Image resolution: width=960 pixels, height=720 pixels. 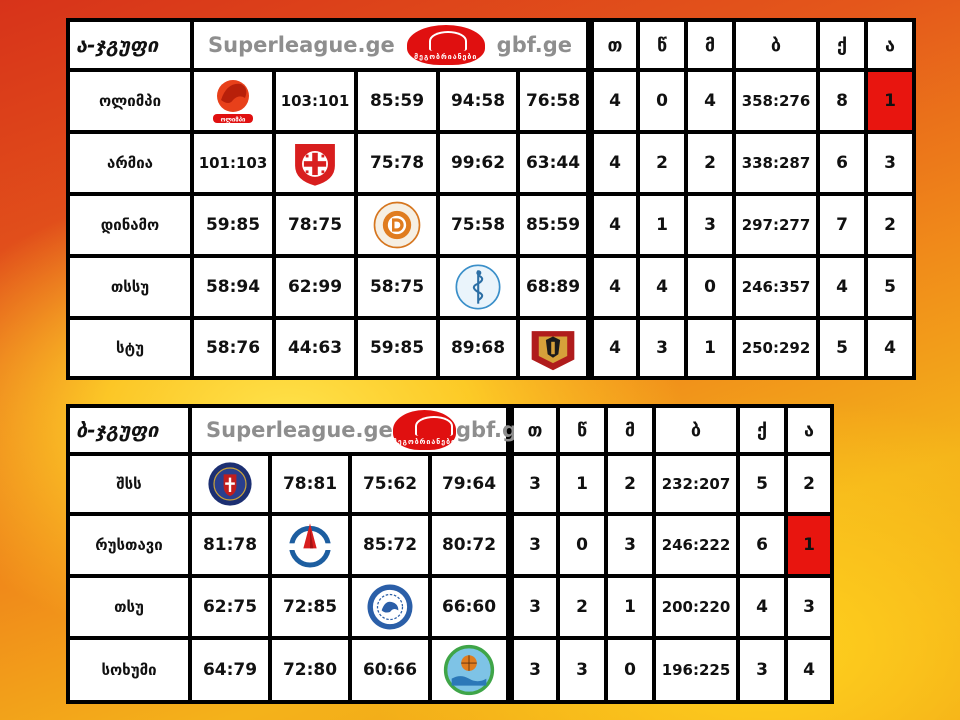 I want to click on points-cell: 8, so click(x=842, y=101).